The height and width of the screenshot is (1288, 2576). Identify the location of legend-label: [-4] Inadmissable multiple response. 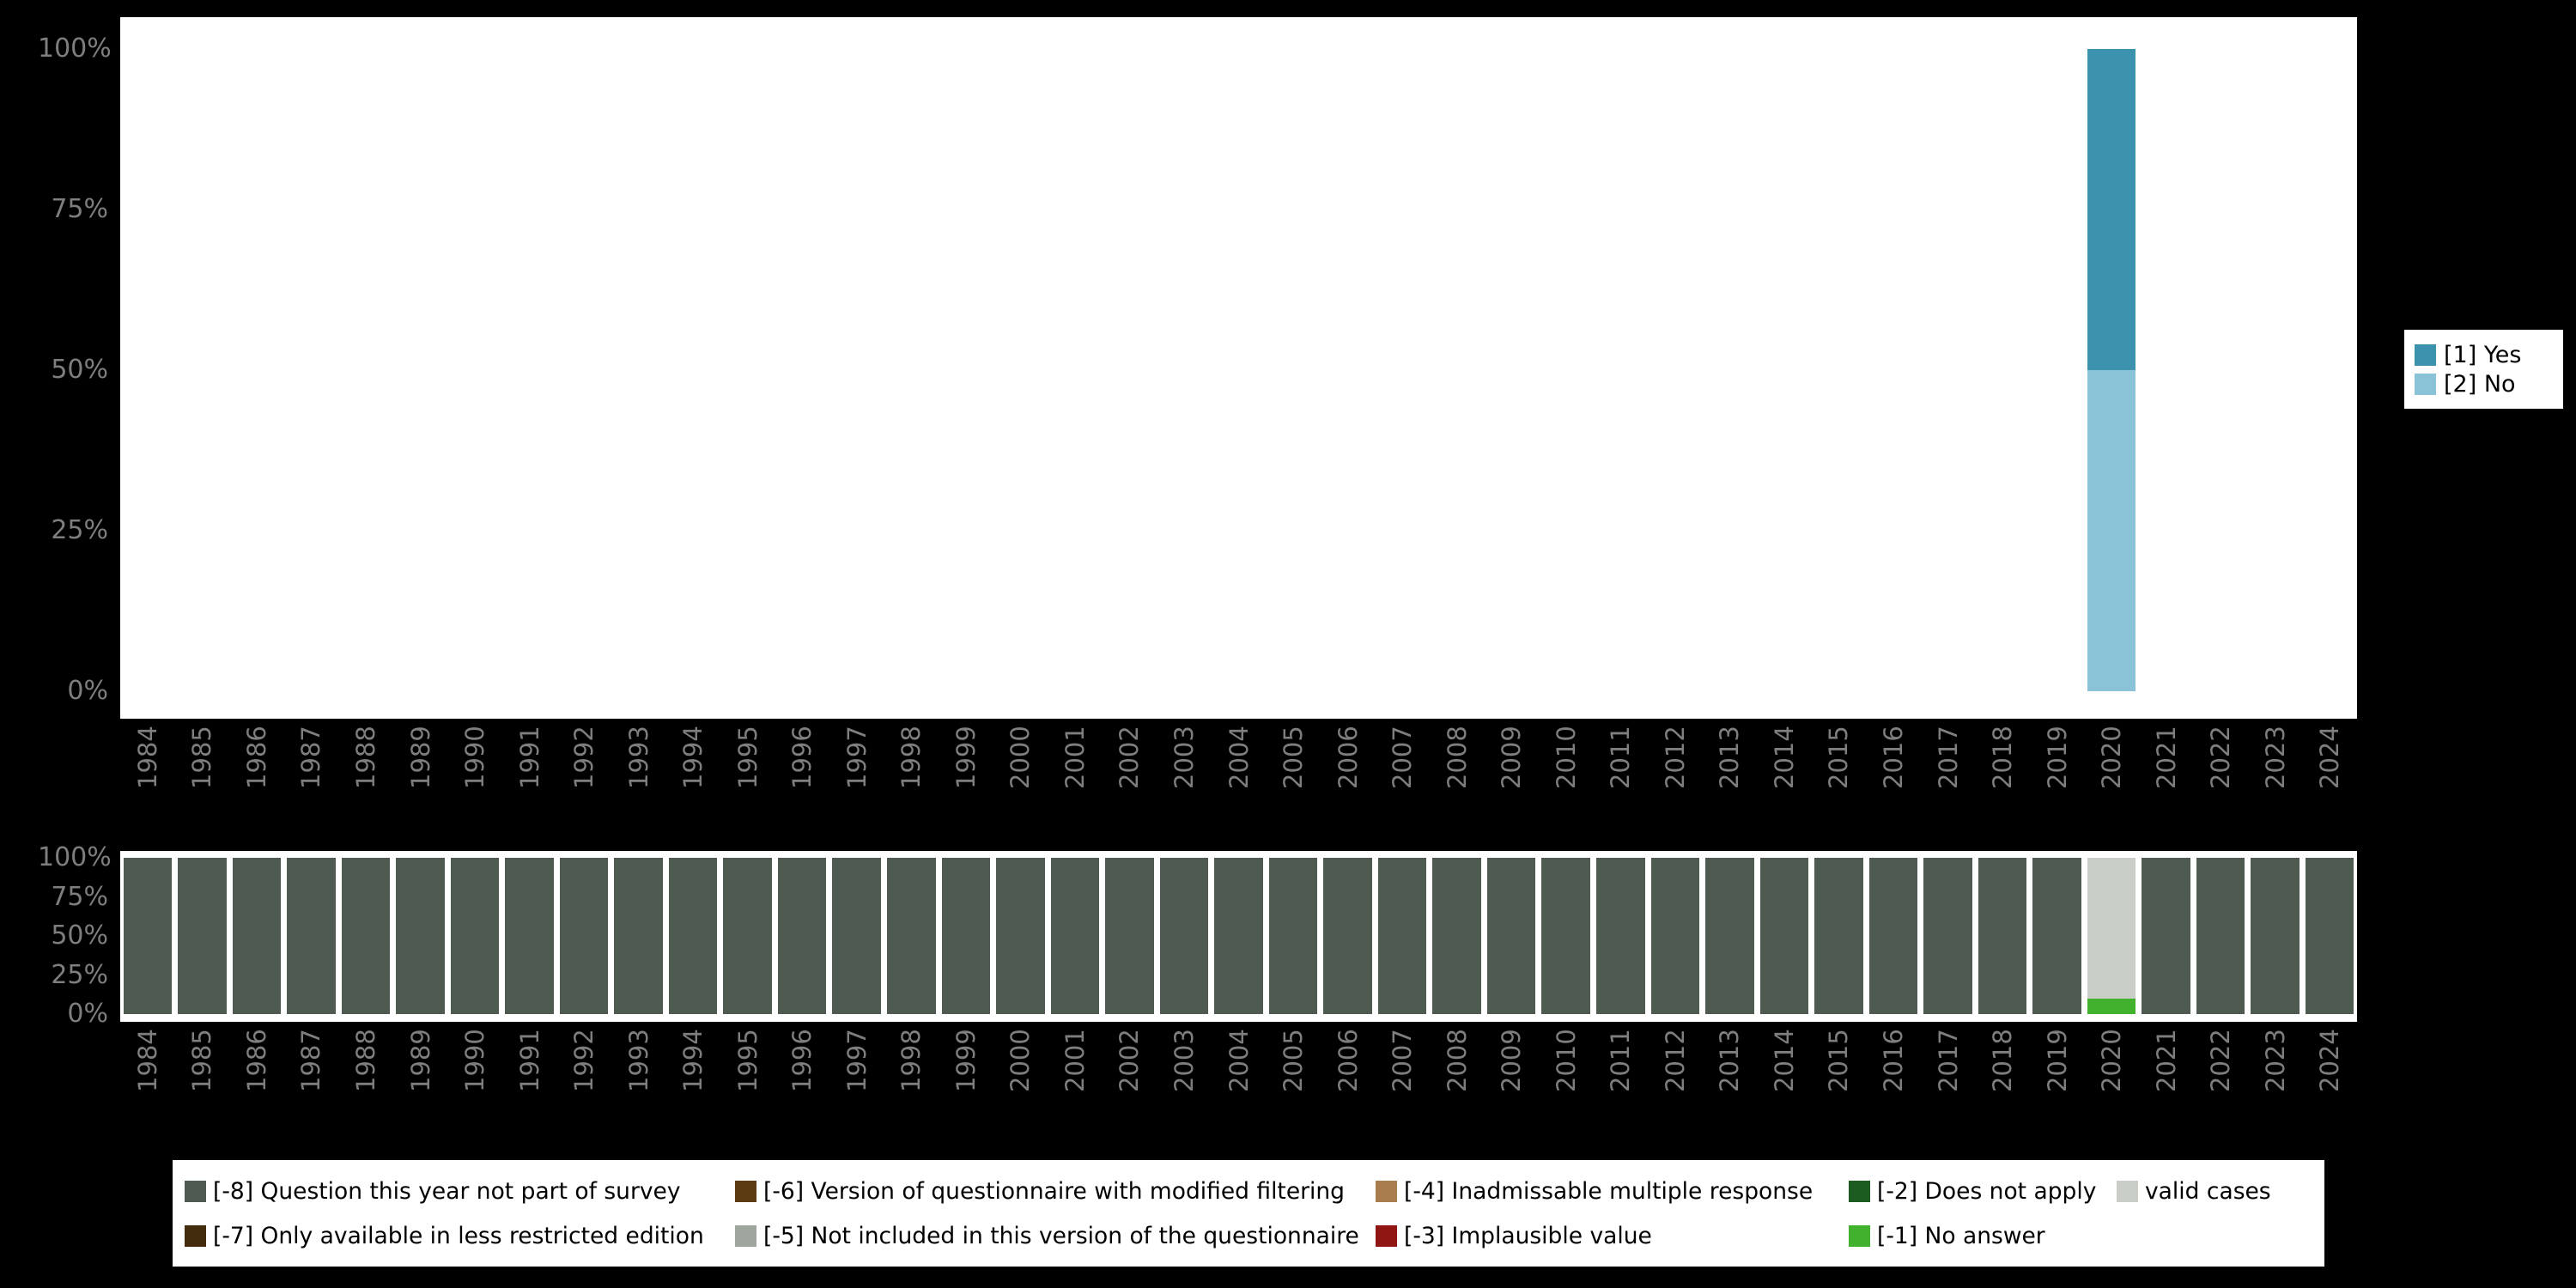
(1609, 1191).